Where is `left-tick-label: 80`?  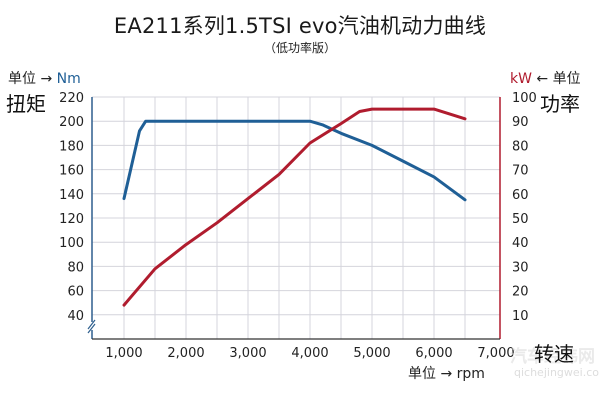
left-tick-label: 80 is located at coordinates (75, 267).